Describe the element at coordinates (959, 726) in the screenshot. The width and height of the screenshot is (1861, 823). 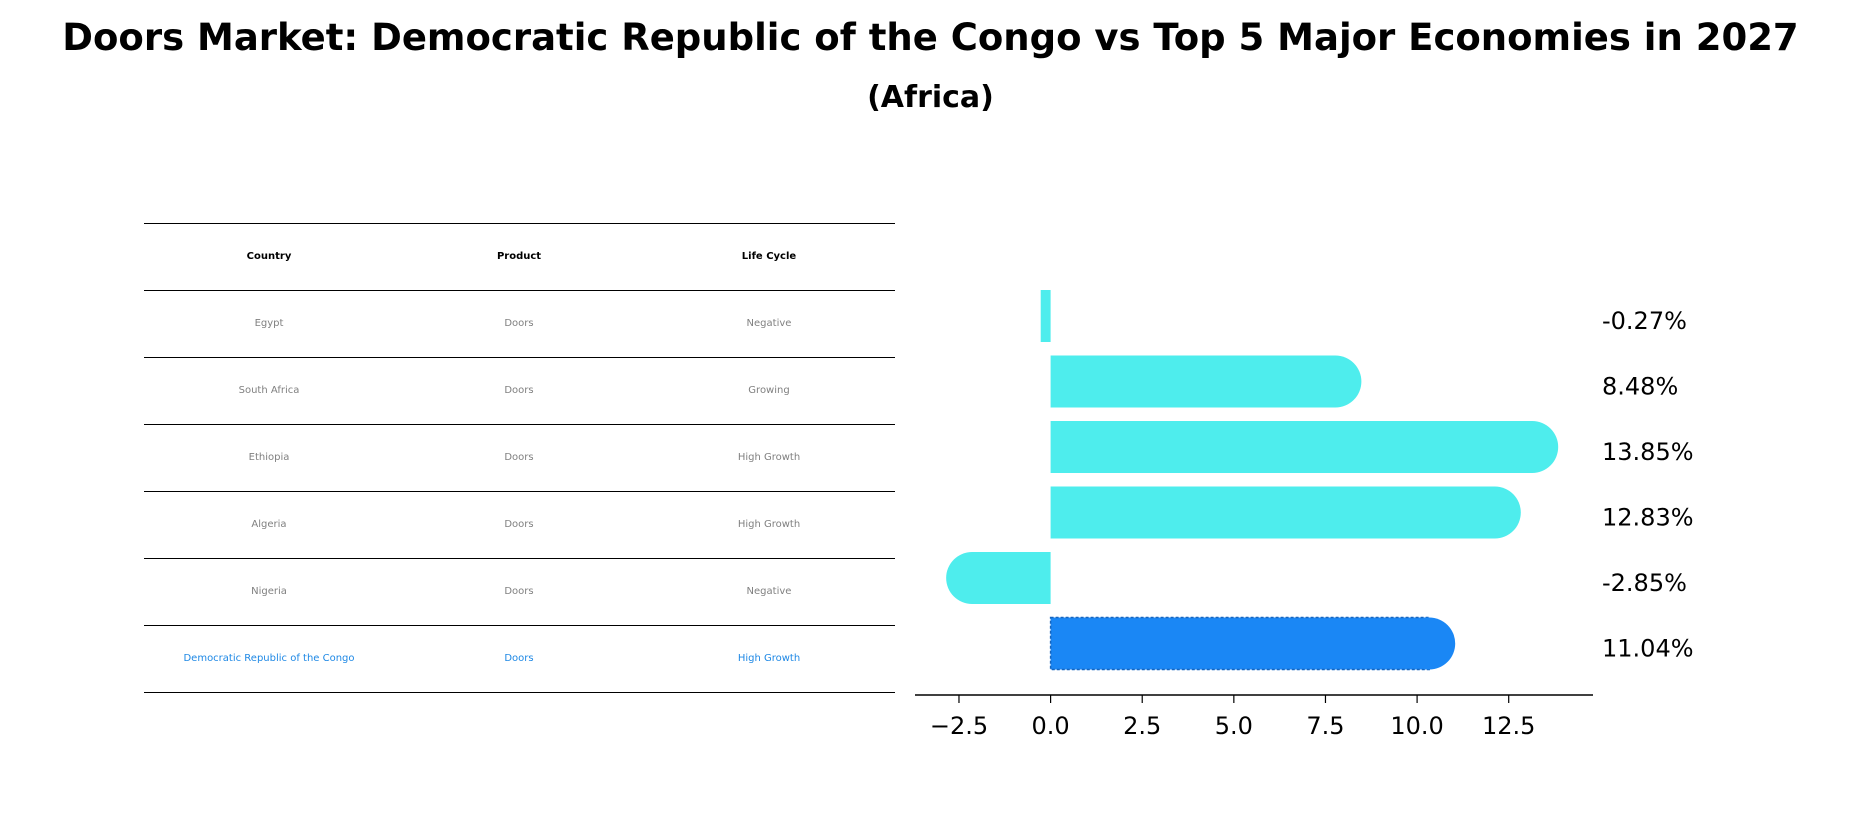
I see `x-tick-label: −2.5` at that location.